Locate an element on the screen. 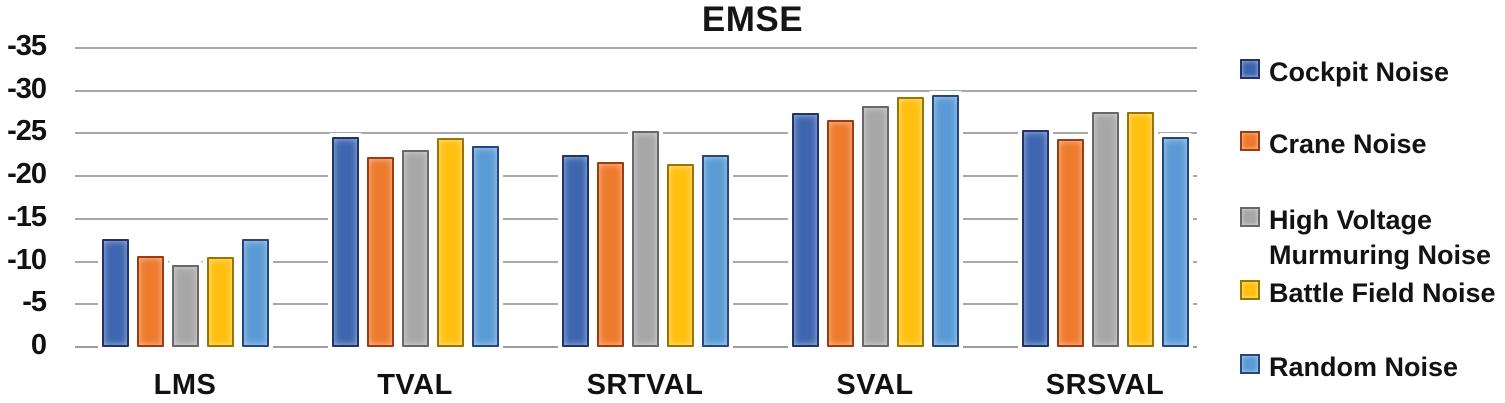  bar-cockpit-noise-srtval is located at coordinates (575, 250).